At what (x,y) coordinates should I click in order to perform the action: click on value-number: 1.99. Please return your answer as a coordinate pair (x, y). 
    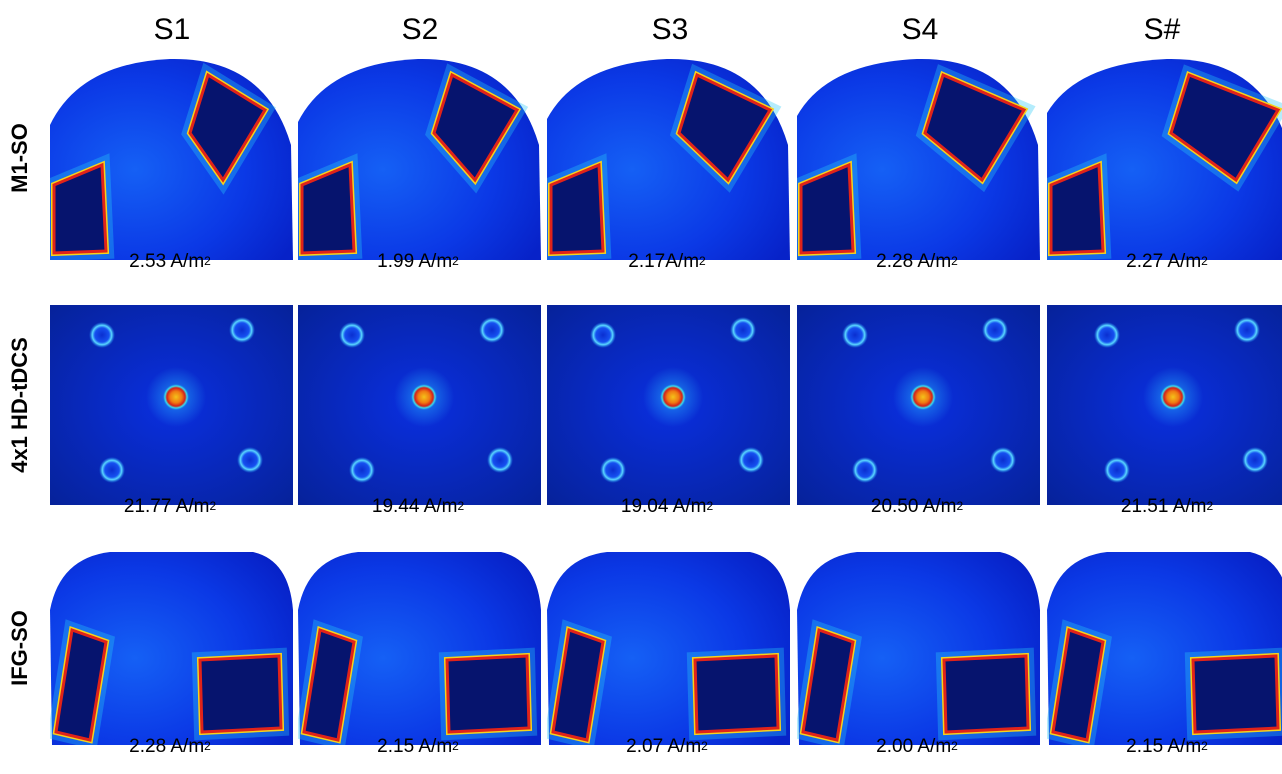
    Looking at the image, I should click on (396, 261).